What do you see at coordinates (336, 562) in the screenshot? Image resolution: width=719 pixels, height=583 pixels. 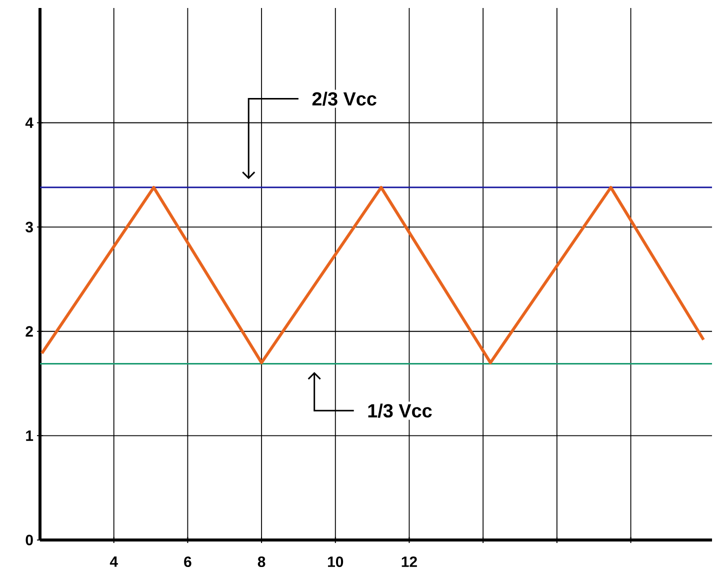 I see `x-tick-label: 10` at bounding box center [336, 562].